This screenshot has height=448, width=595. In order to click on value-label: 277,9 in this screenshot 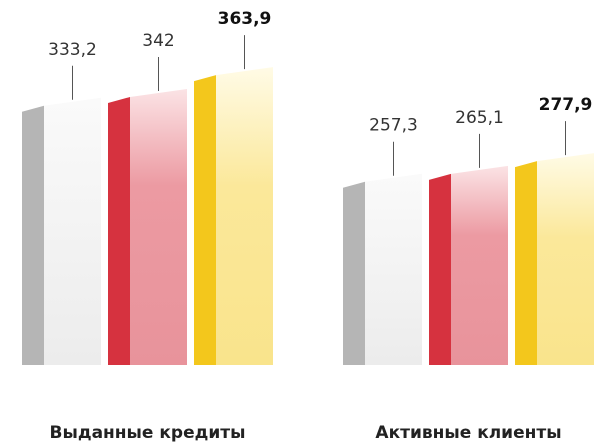, I will do `click(566, 105)`.